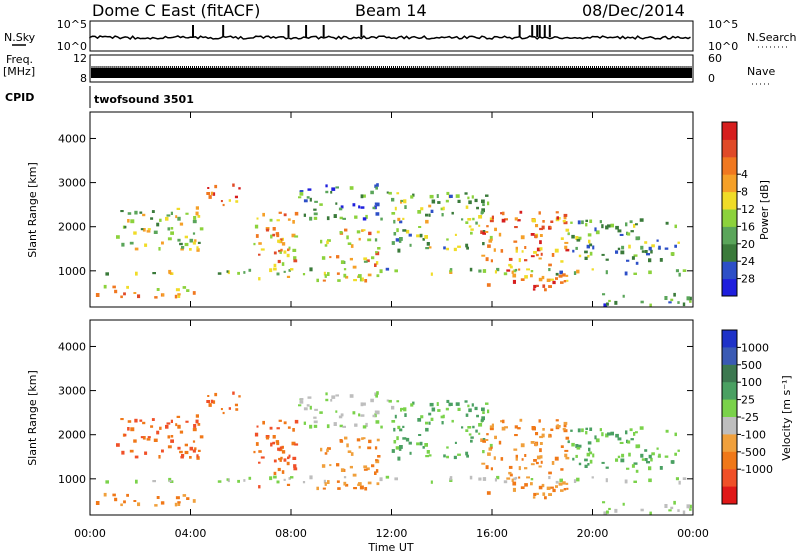 The image size is (800, 558). I want to click on x-tick-label: 00:00, so click(90, 533).